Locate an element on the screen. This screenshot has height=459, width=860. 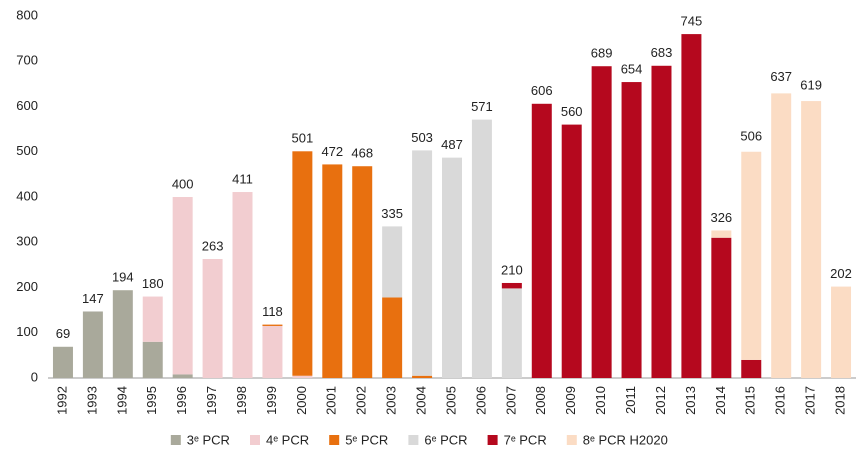
x-tick-label: 2001 is located at coordinates (331, 400).